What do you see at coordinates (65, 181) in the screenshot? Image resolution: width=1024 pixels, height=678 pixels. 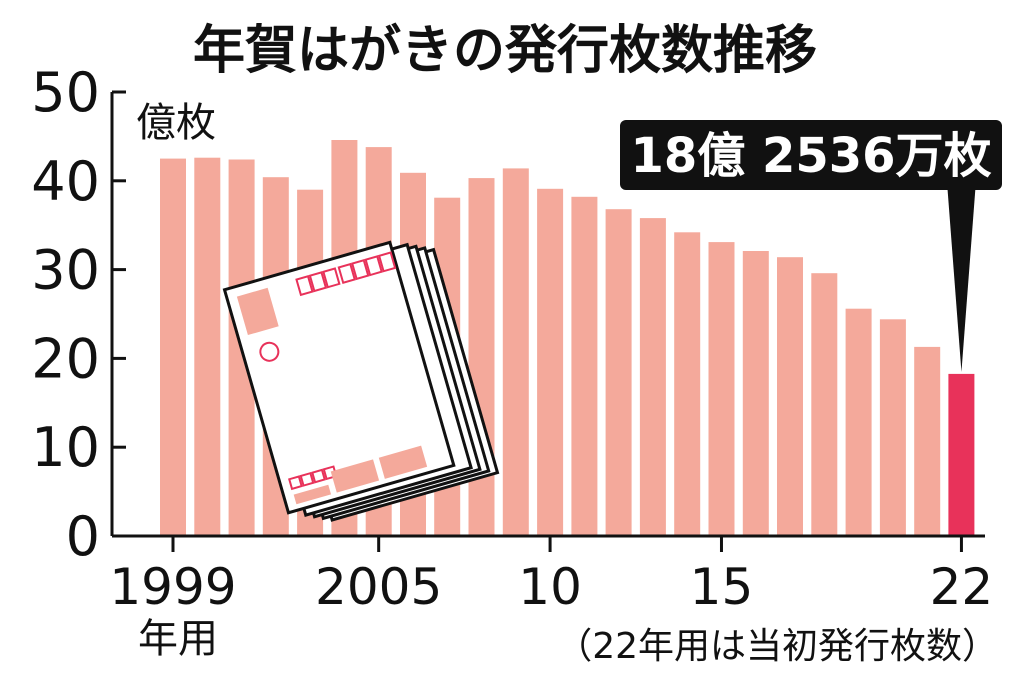 I see `y-tick-label: 40` at bounding box center [65, 181].